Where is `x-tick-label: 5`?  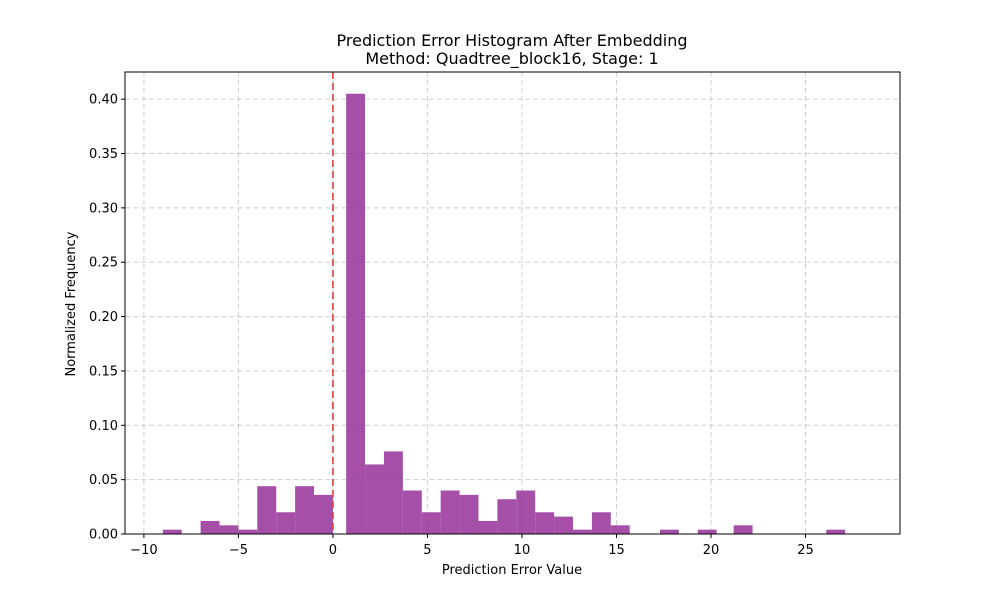
x-tick-label: 5 is located at coordinates (427, 550).